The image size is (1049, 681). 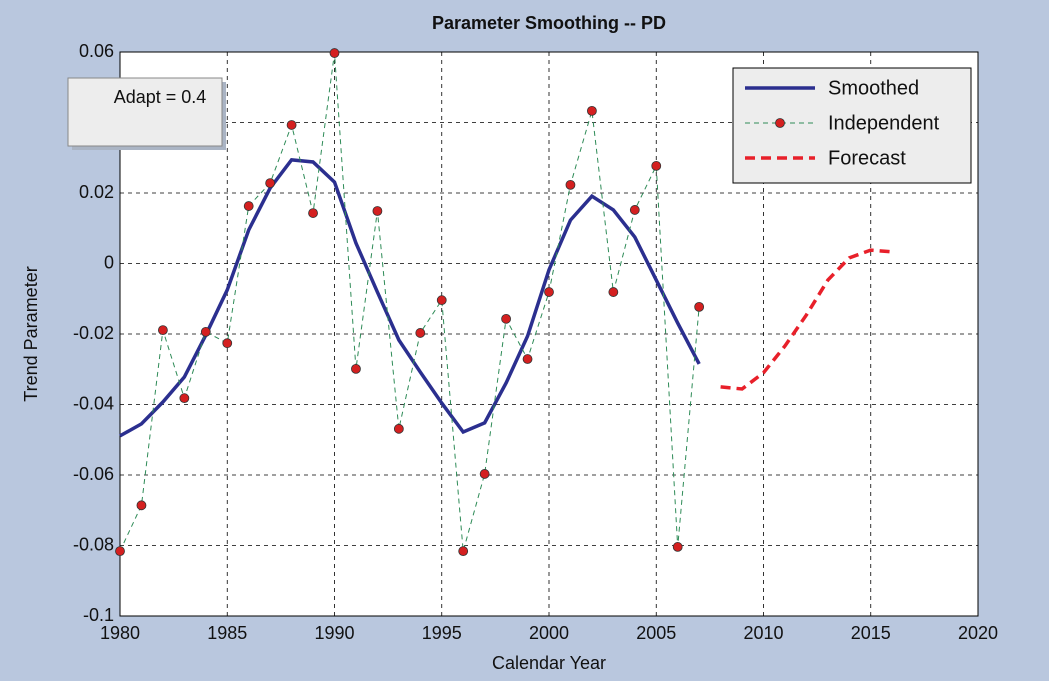 I want to click on y-tick-label: 0.02, so click(x=96, y=192).